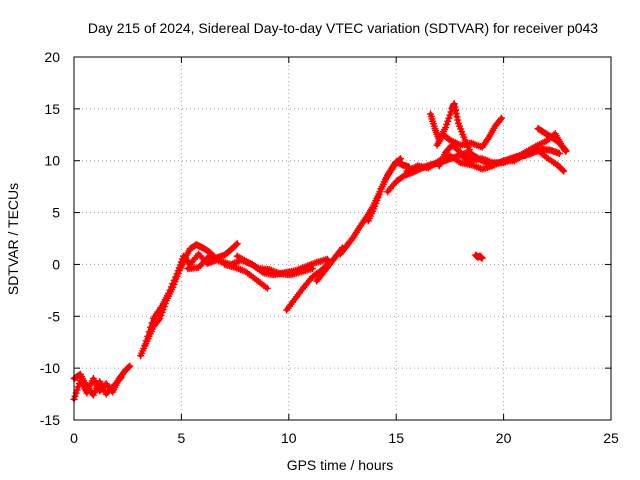 Image resolution: width=640 pixels, height=480 pixels. What do you see at coordinates (52, 161) in the screenshot?
I see `y-tick-label: 10` at bounding box center [52, 161].